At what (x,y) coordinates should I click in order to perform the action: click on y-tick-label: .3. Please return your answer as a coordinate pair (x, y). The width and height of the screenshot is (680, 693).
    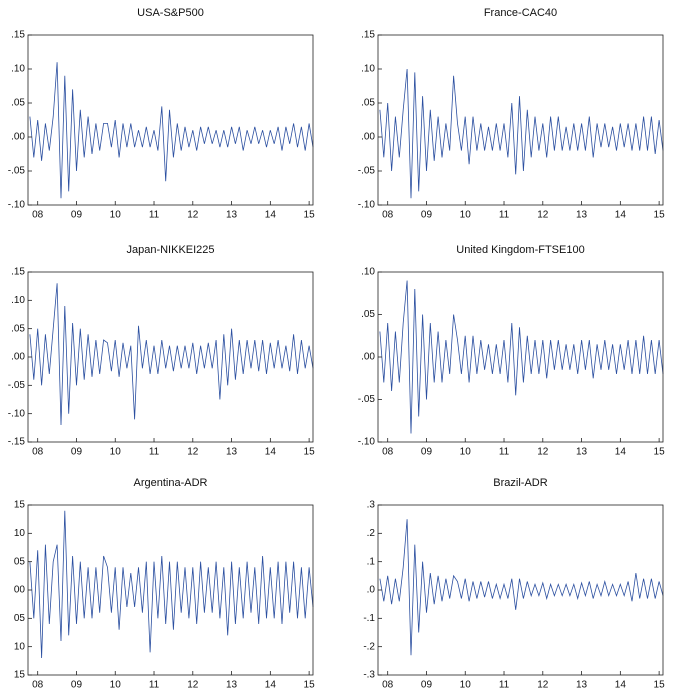
    Looking at the image, I should click on (371, 505).